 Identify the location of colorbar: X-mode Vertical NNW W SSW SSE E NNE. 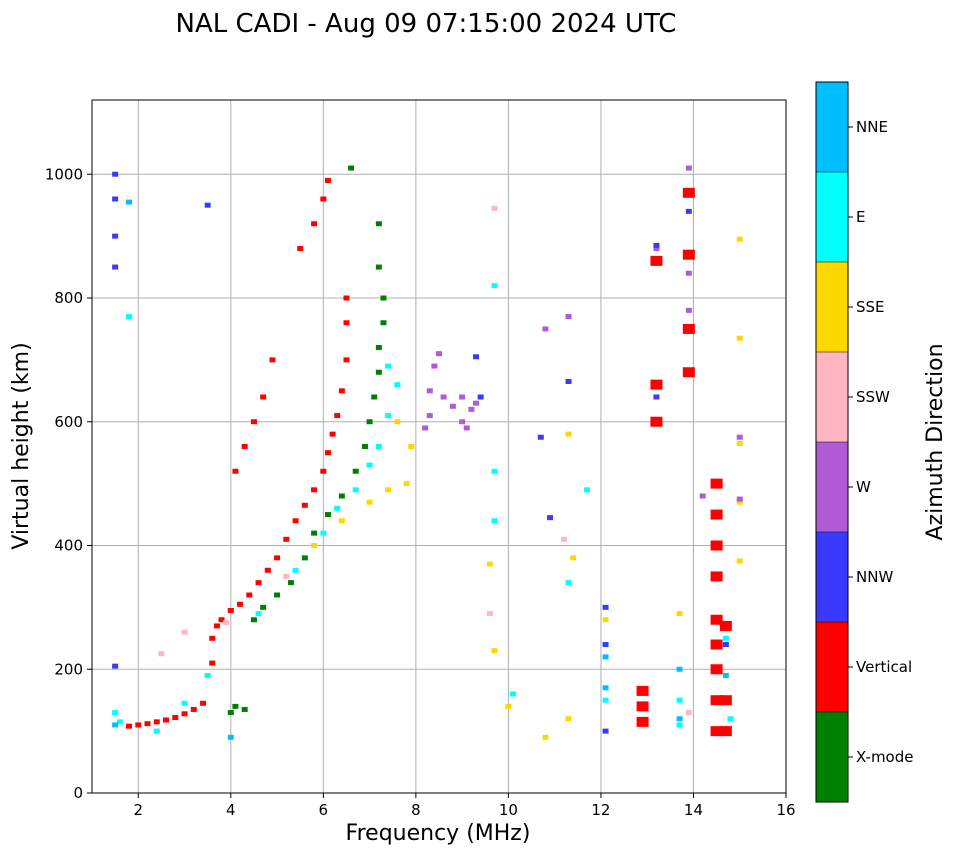
(864, 442).